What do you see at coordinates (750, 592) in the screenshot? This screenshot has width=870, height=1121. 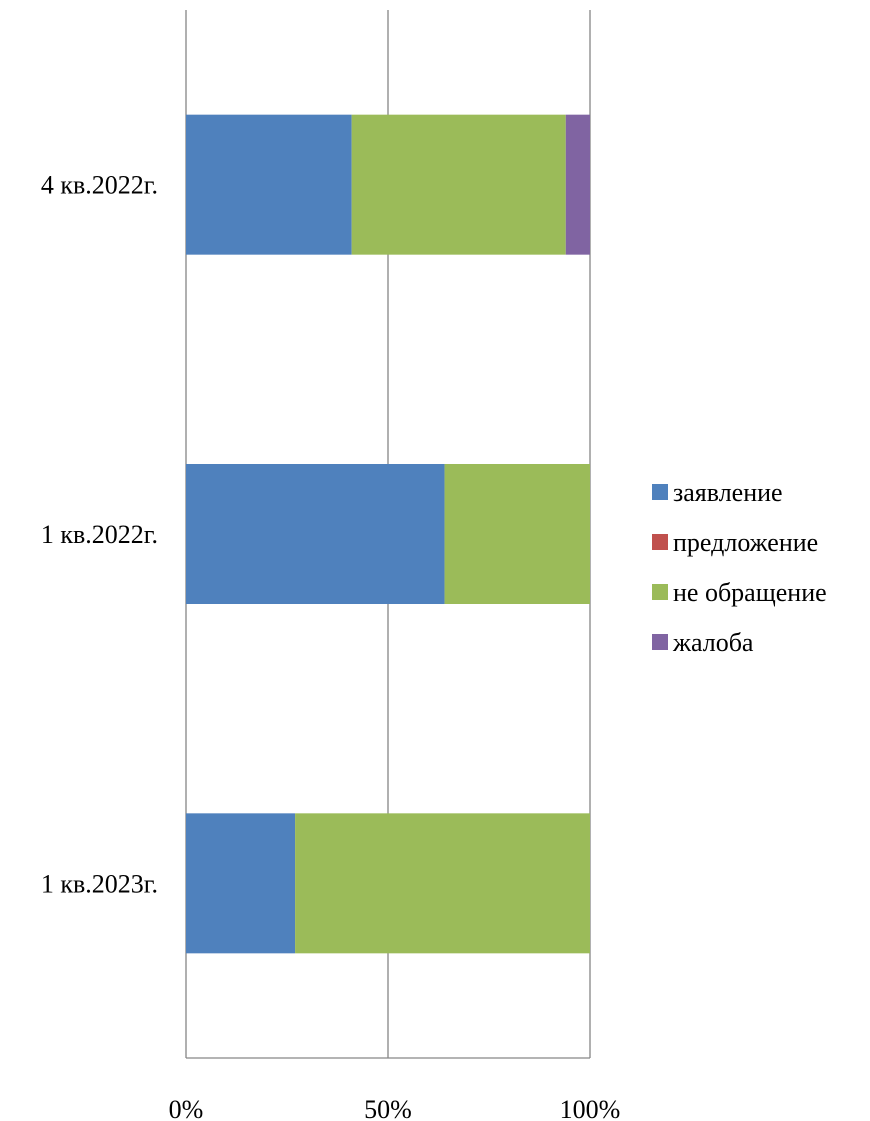 I see `legend-label: не обращение` at bounding box center [750, 592].